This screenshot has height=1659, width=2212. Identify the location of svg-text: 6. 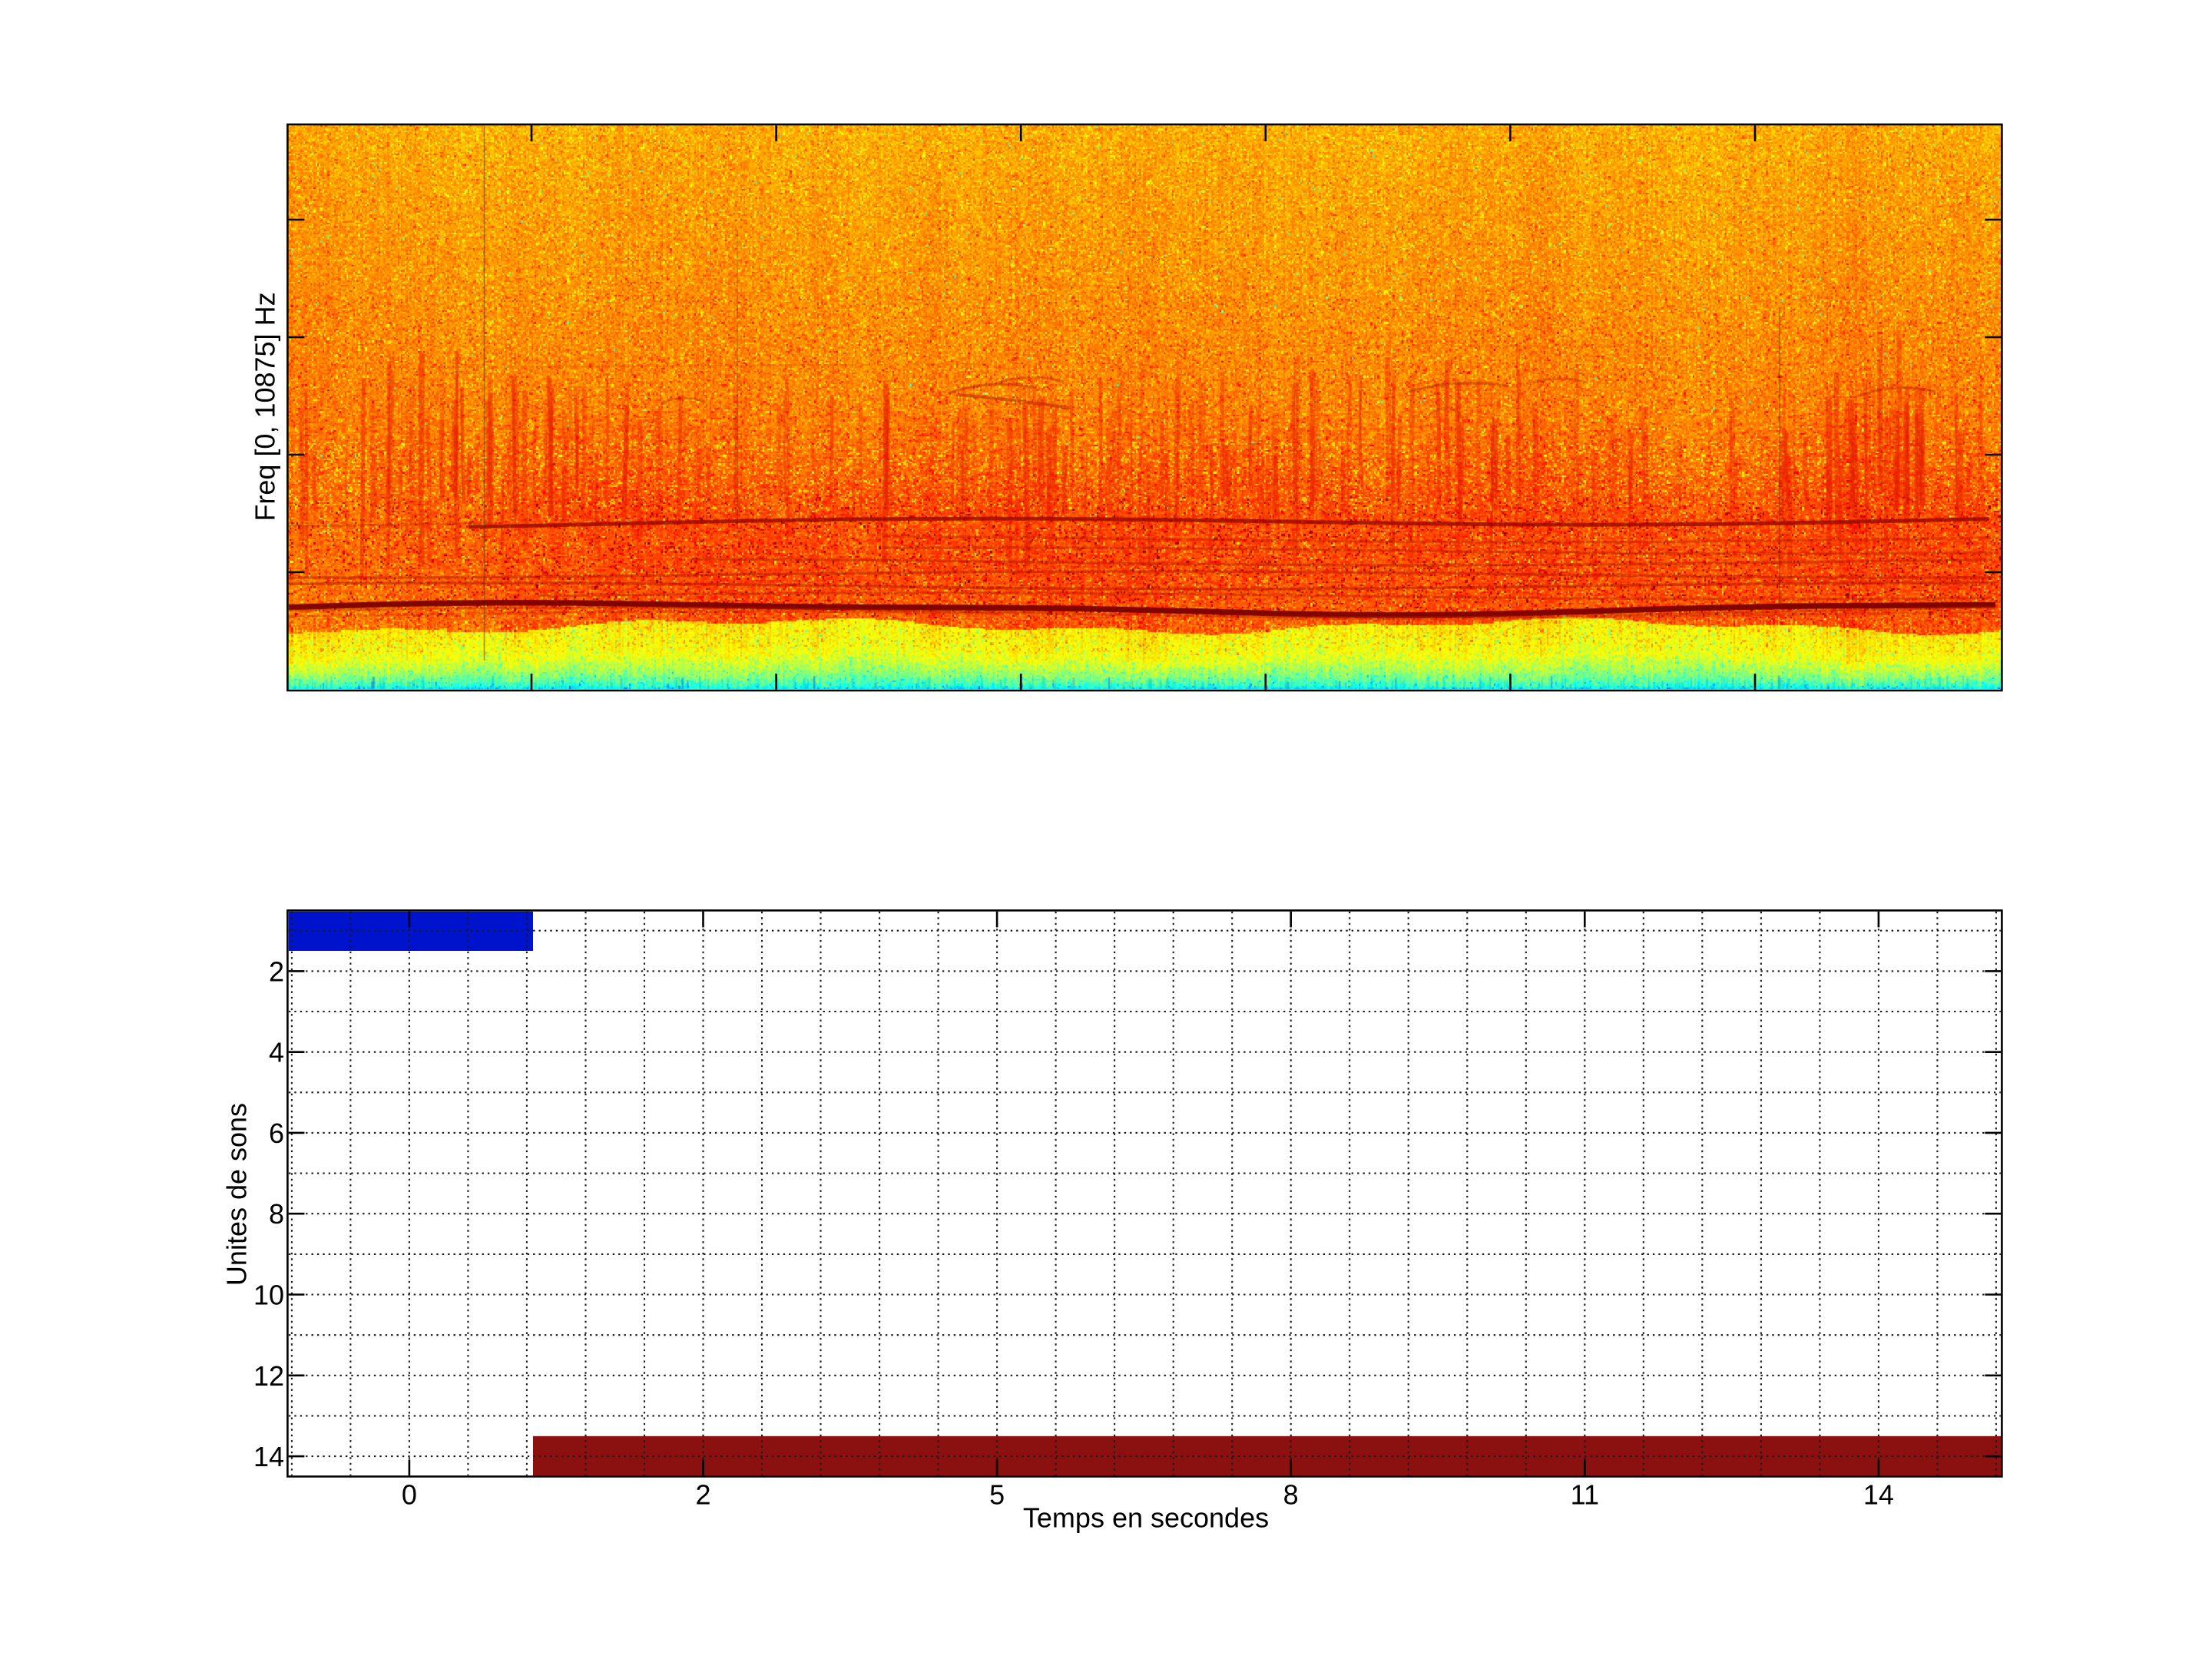
(276, 1134).